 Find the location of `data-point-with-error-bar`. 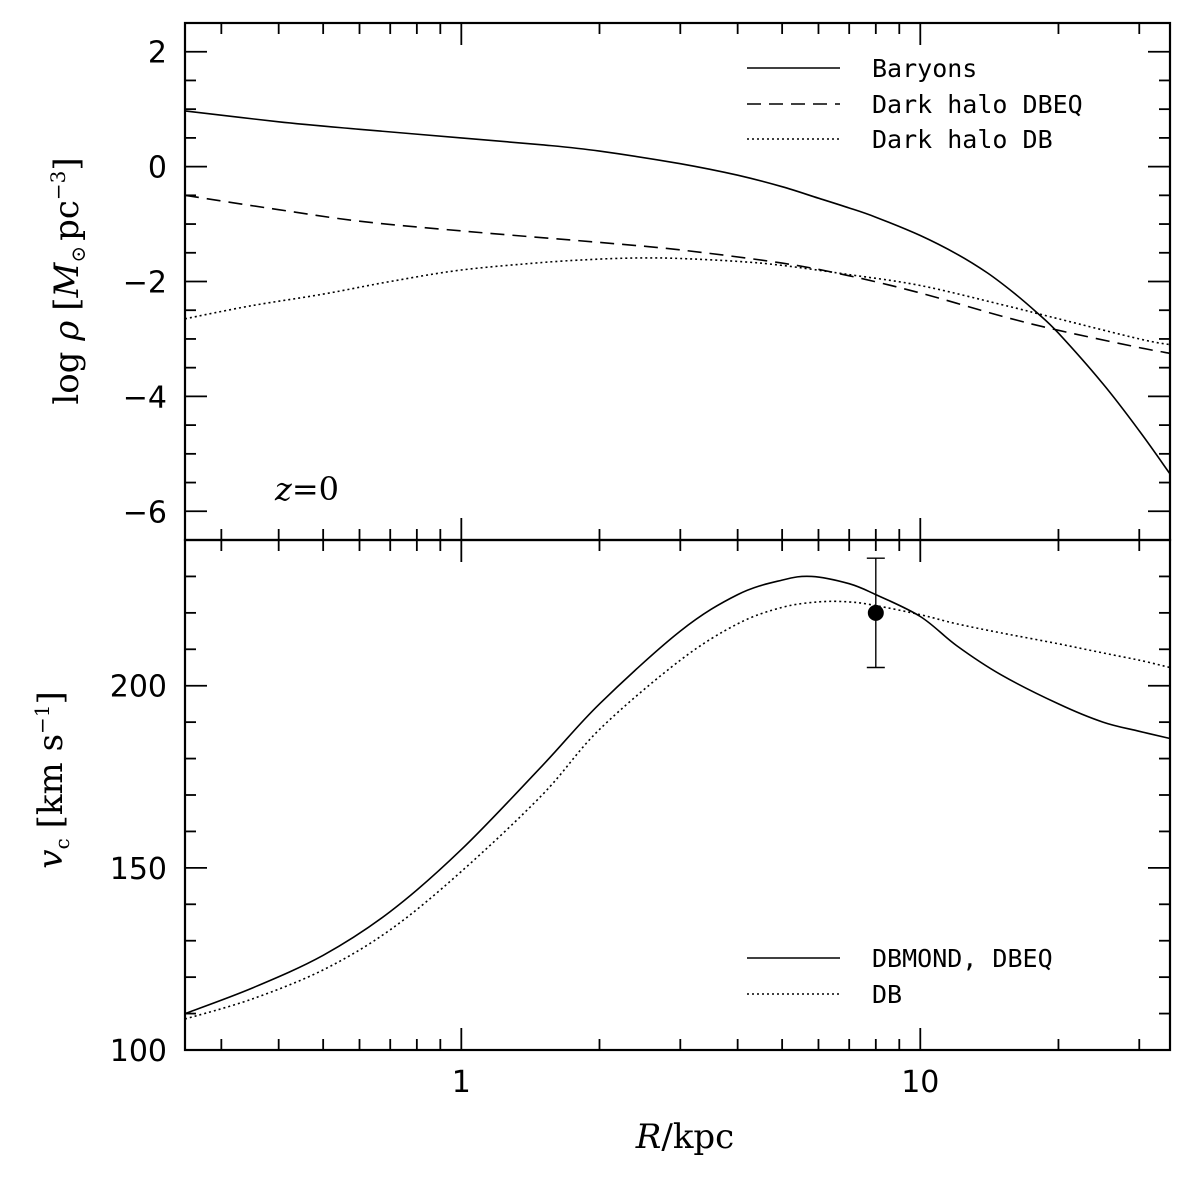

data-point-with-error-bar is located at coordinates (875, 613).